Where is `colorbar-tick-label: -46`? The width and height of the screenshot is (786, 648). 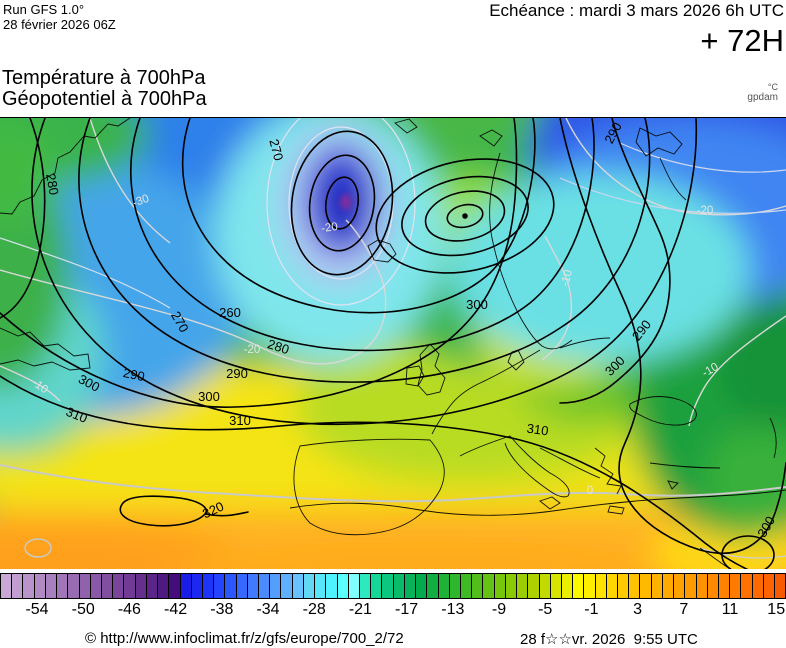
colorbar-tick-label: -46 is located at coordinates (129, 609).